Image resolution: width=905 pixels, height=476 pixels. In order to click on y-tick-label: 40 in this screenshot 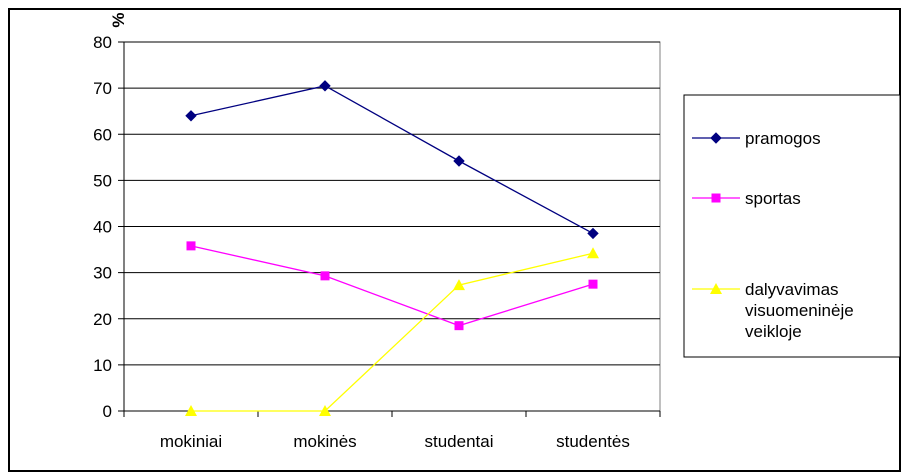, I will do `click(102, 227)`.